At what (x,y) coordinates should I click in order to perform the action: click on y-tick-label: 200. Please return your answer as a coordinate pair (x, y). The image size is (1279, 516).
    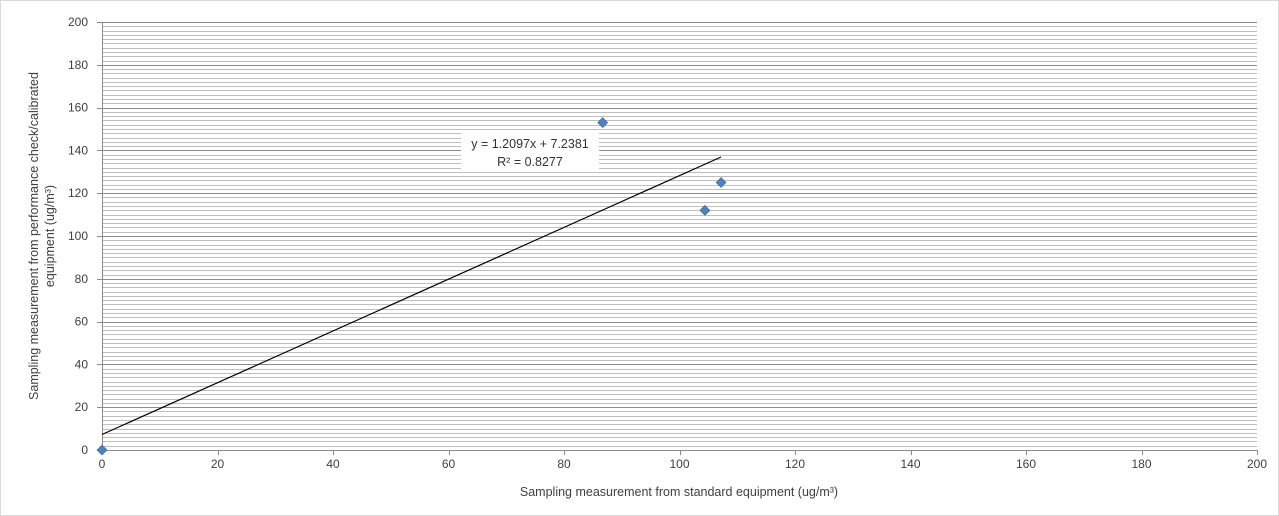
    Looking at the image, I should click on (78, 22).